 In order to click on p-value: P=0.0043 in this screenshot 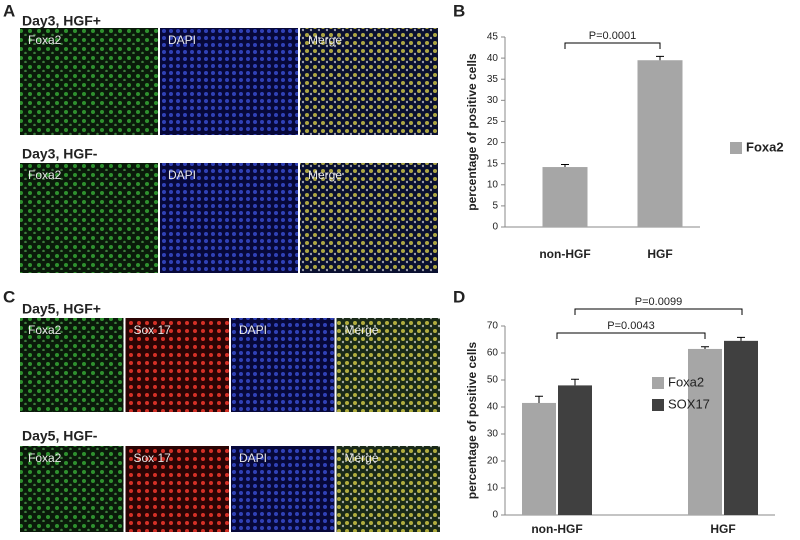, I will do `click(630, 326)`.